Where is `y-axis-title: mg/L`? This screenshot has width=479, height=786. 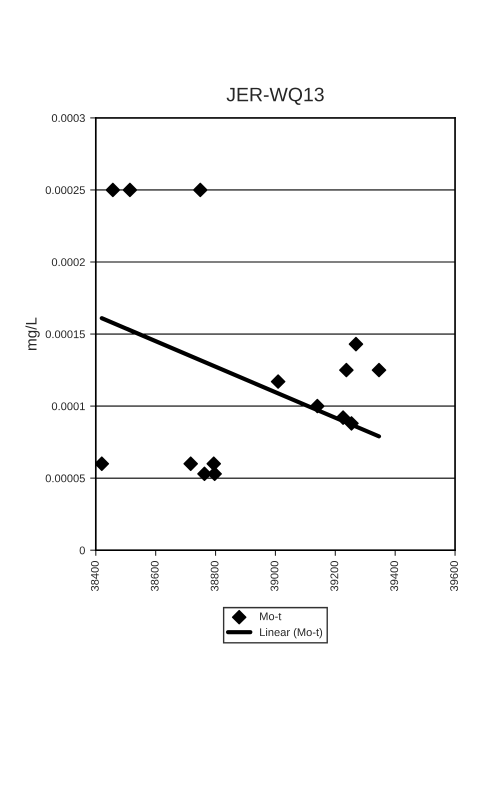 y-axis-title: mg/L is located at coordinates (32, 334).